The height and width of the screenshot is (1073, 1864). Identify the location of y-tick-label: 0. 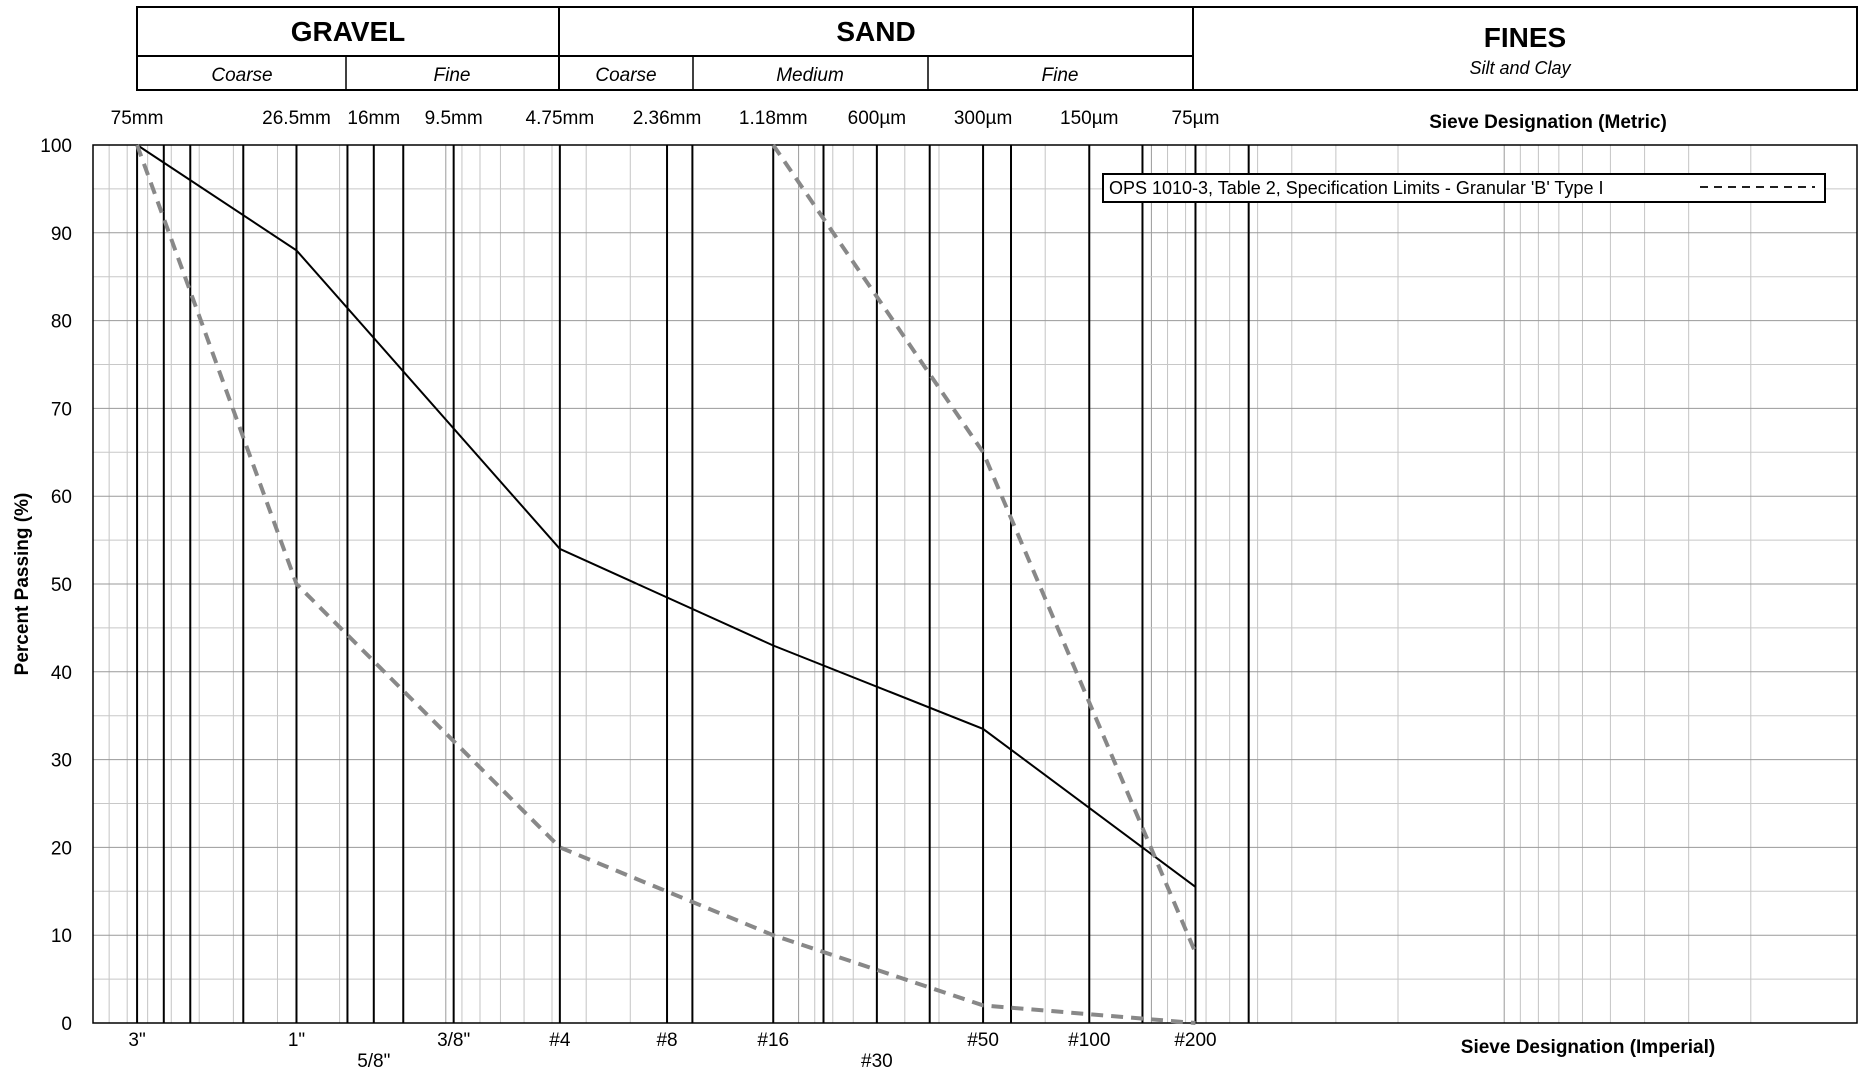
(66, 1024).